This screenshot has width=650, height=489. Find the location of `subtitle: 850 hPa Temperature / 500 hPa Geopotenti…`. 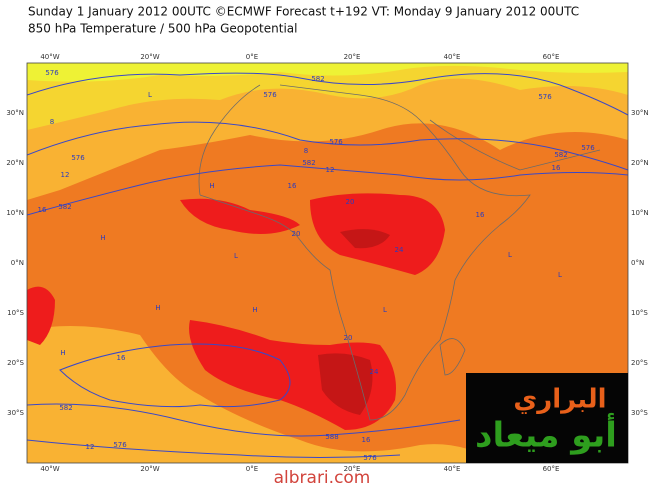

subtitle: 850 hPa Temperature / 500 hPa Geopotenti… is located at coordinates (162, 29).